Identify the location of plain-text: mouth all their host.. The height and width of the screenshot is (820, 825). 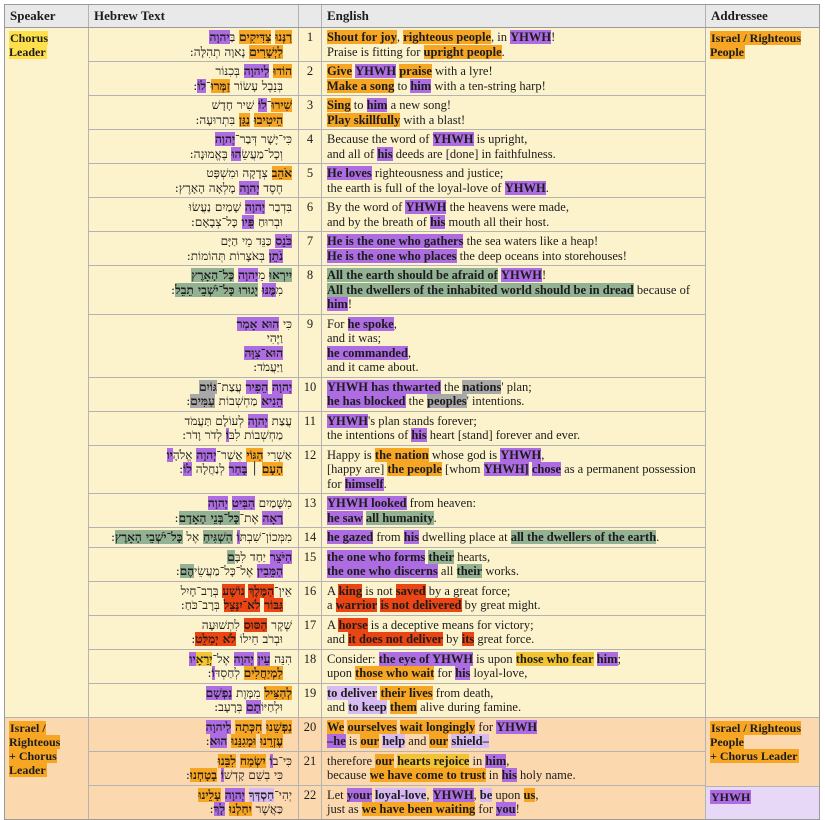
(497, 221).